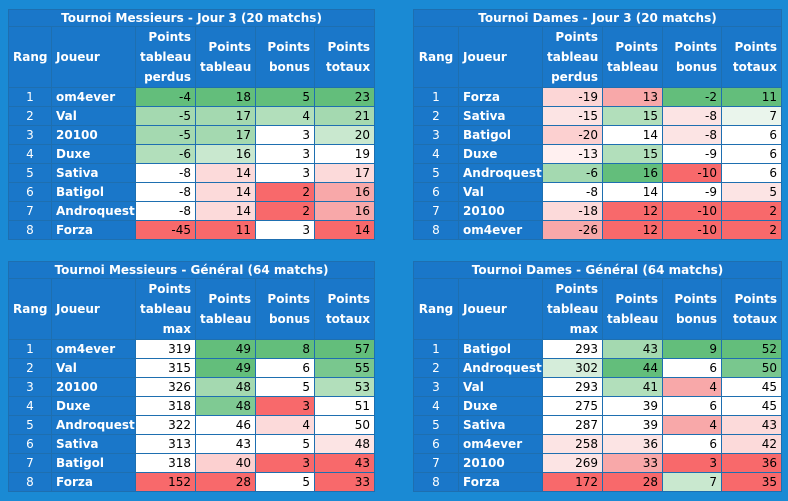 This screenshot has width=788, height=501. Describe the element at coordinates (165, 211) in the screenshot. I see `lost-points-cell: -8` at that location.